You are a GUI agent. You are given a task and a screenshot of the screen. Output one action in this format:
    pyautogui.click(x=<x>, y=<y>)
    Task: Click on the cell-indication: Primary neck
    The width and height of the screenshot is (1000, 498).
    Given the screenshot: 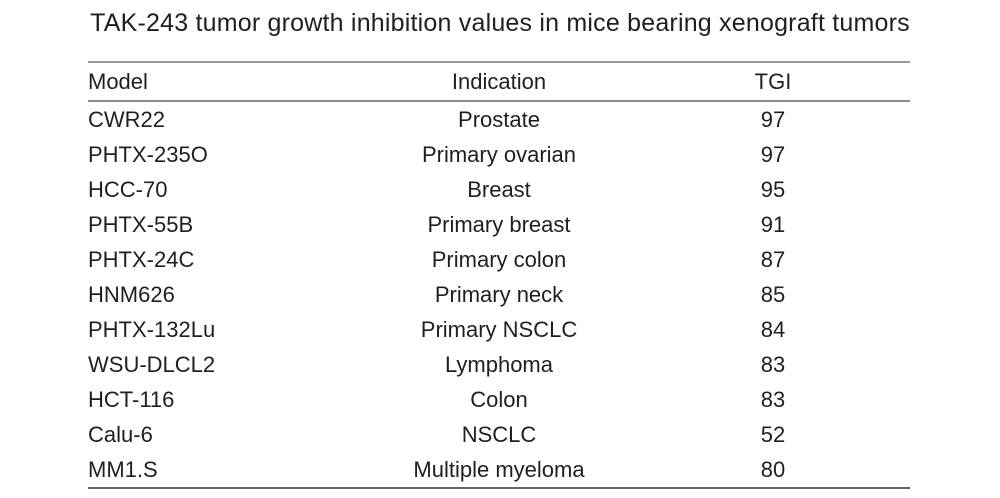 What is the action you would take?
    pyautogui.click(x=499, y=294)
    